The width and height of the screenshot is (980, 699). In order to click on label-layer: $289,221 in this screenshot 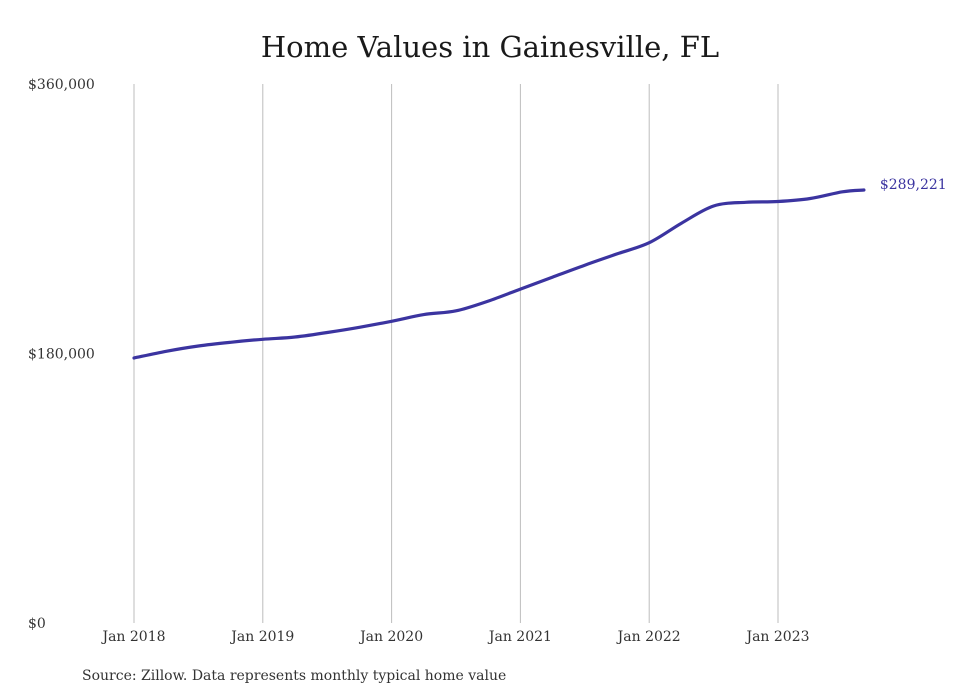, I will do `click(913, 185)`.